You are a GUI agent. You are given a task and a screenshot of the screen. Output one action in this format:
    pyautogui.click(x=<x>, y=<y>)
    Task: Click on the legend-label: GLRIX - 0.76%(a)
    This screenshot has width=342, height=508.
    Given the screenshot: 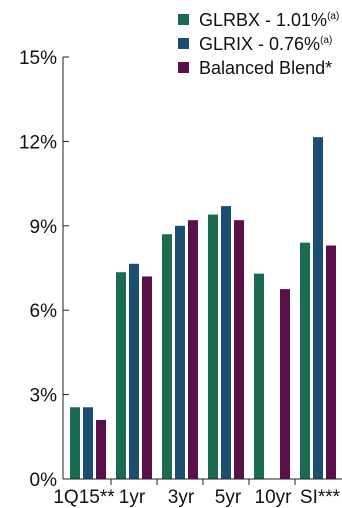 What is the action you would take?
    pyautogui.click(x=265, y=44)
    